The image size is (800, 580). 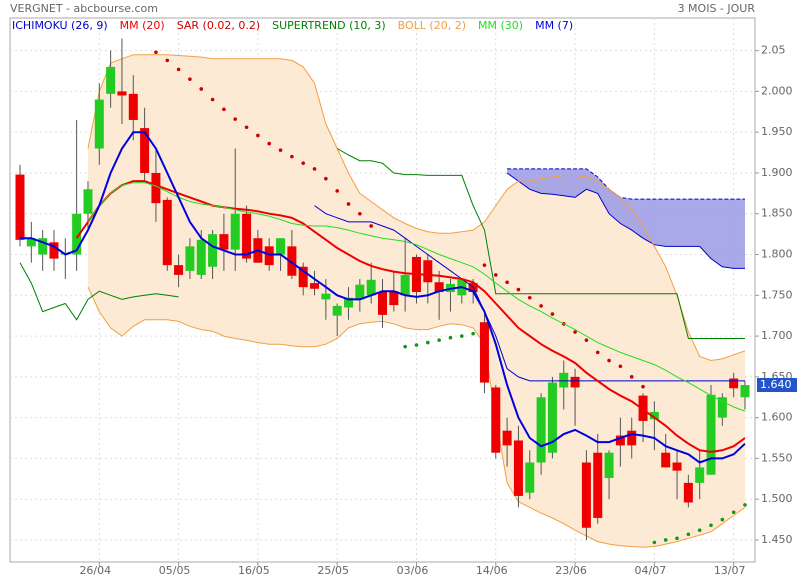 What do you see at coordinates (651, 570) in the screenshot?
I see `x-tick-label: 04/07` at bounding box center [651, 570].